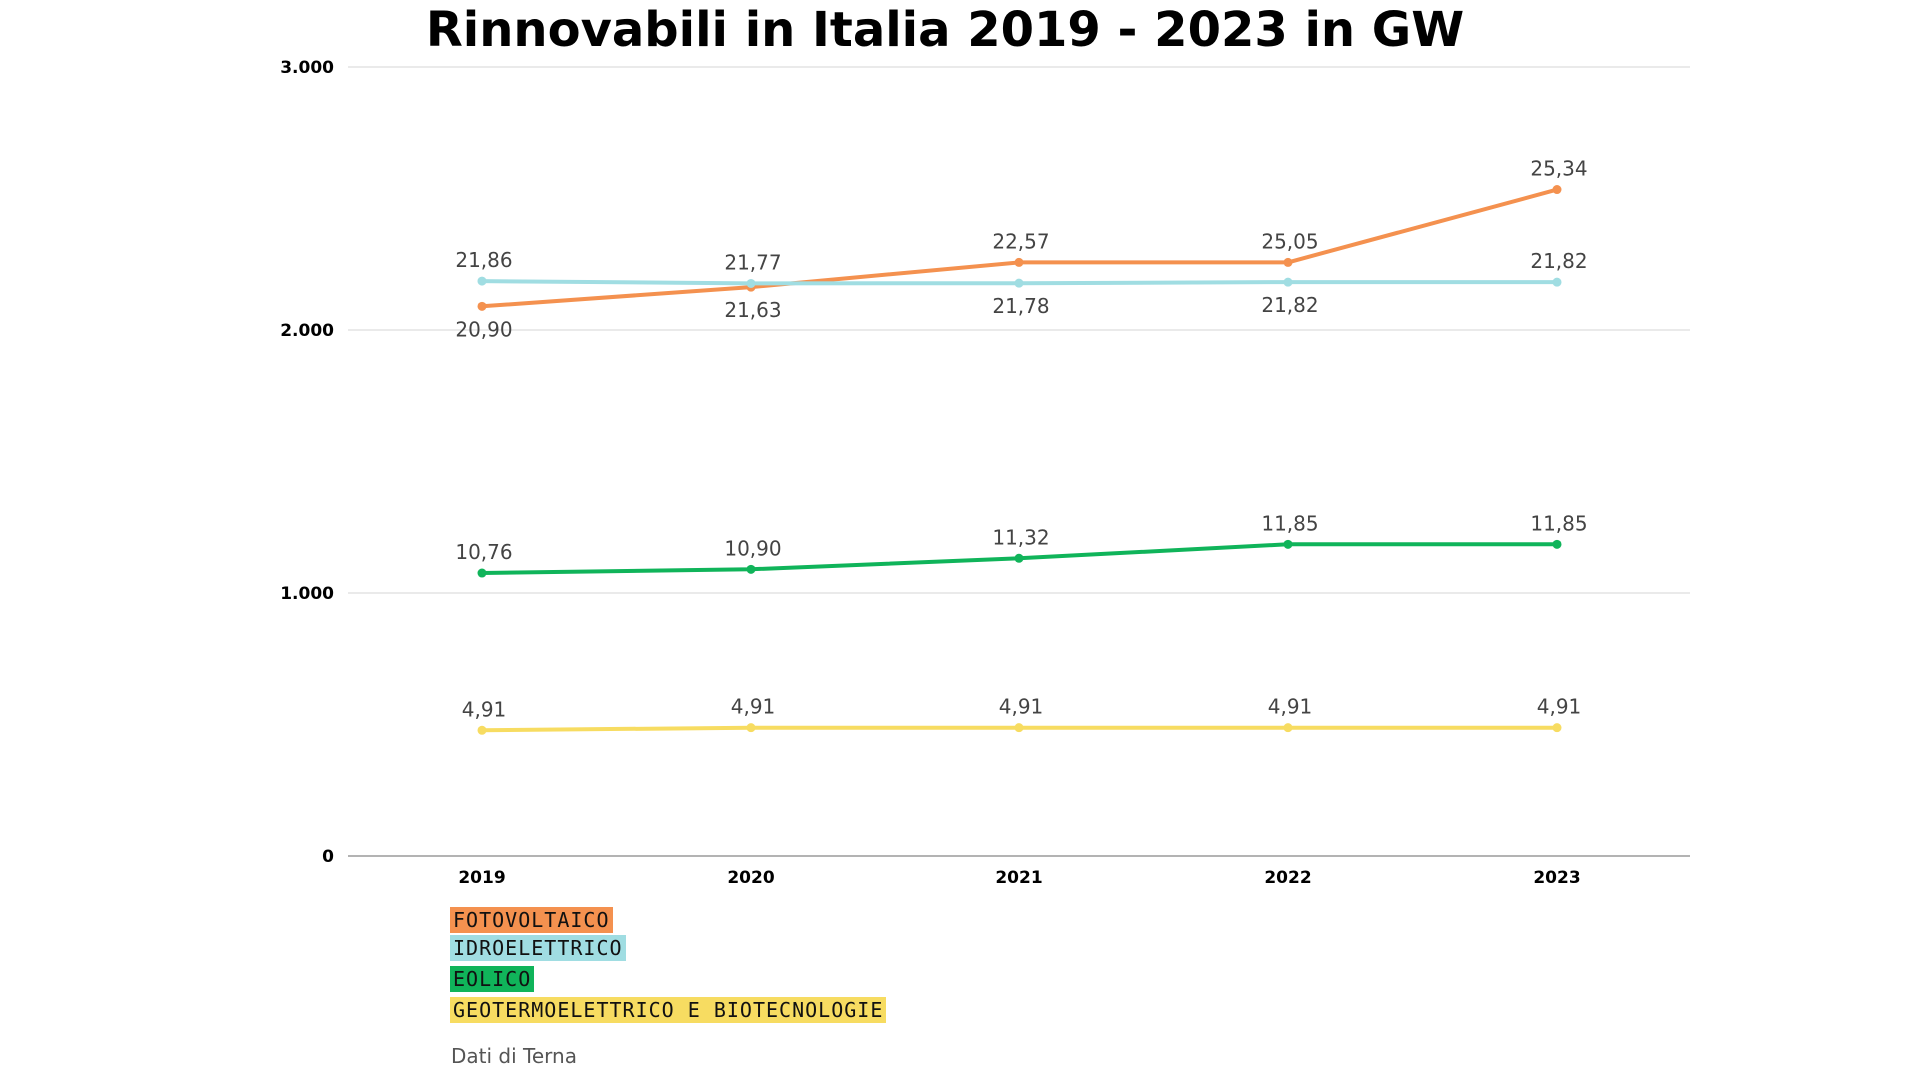  What do you see at coordinates (1020, 537) in the screenshot?
I see `data-label-eolico: 11,32` at bounding box center [1020, 537].